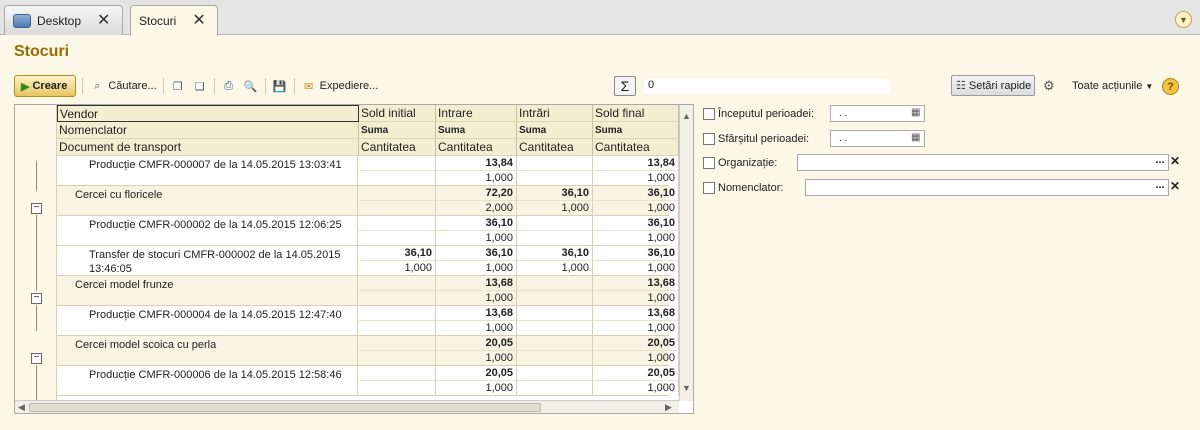 The width and height of the screenshot is (1200, 430). Describe the element at coordinates (636, 147) in the screenshot. I see `header-sold-final-qty: Cantitatea` at that location.